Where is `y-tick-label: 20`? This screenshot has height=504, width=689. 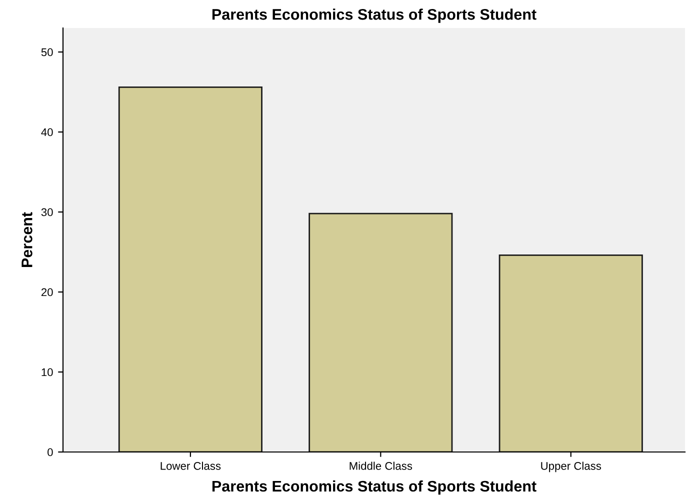
y-tick-label: 20 is located at coordinates (47, 292).